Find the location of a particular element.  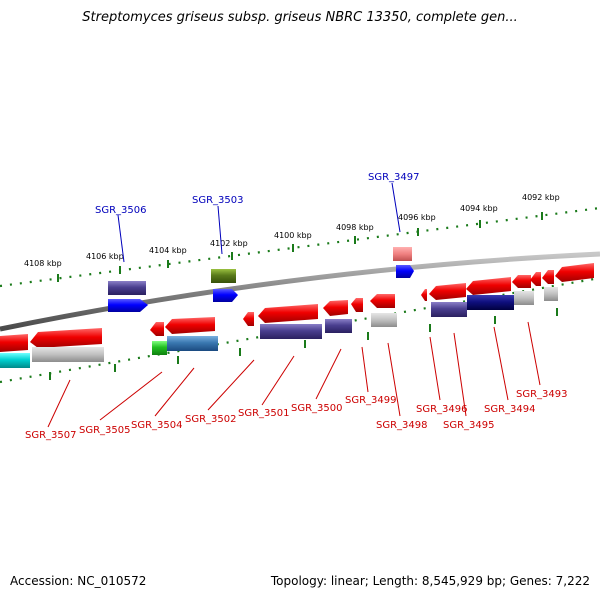

gene-label-sgr-3497: SGR_3497 is located at coordinates (394, 177).